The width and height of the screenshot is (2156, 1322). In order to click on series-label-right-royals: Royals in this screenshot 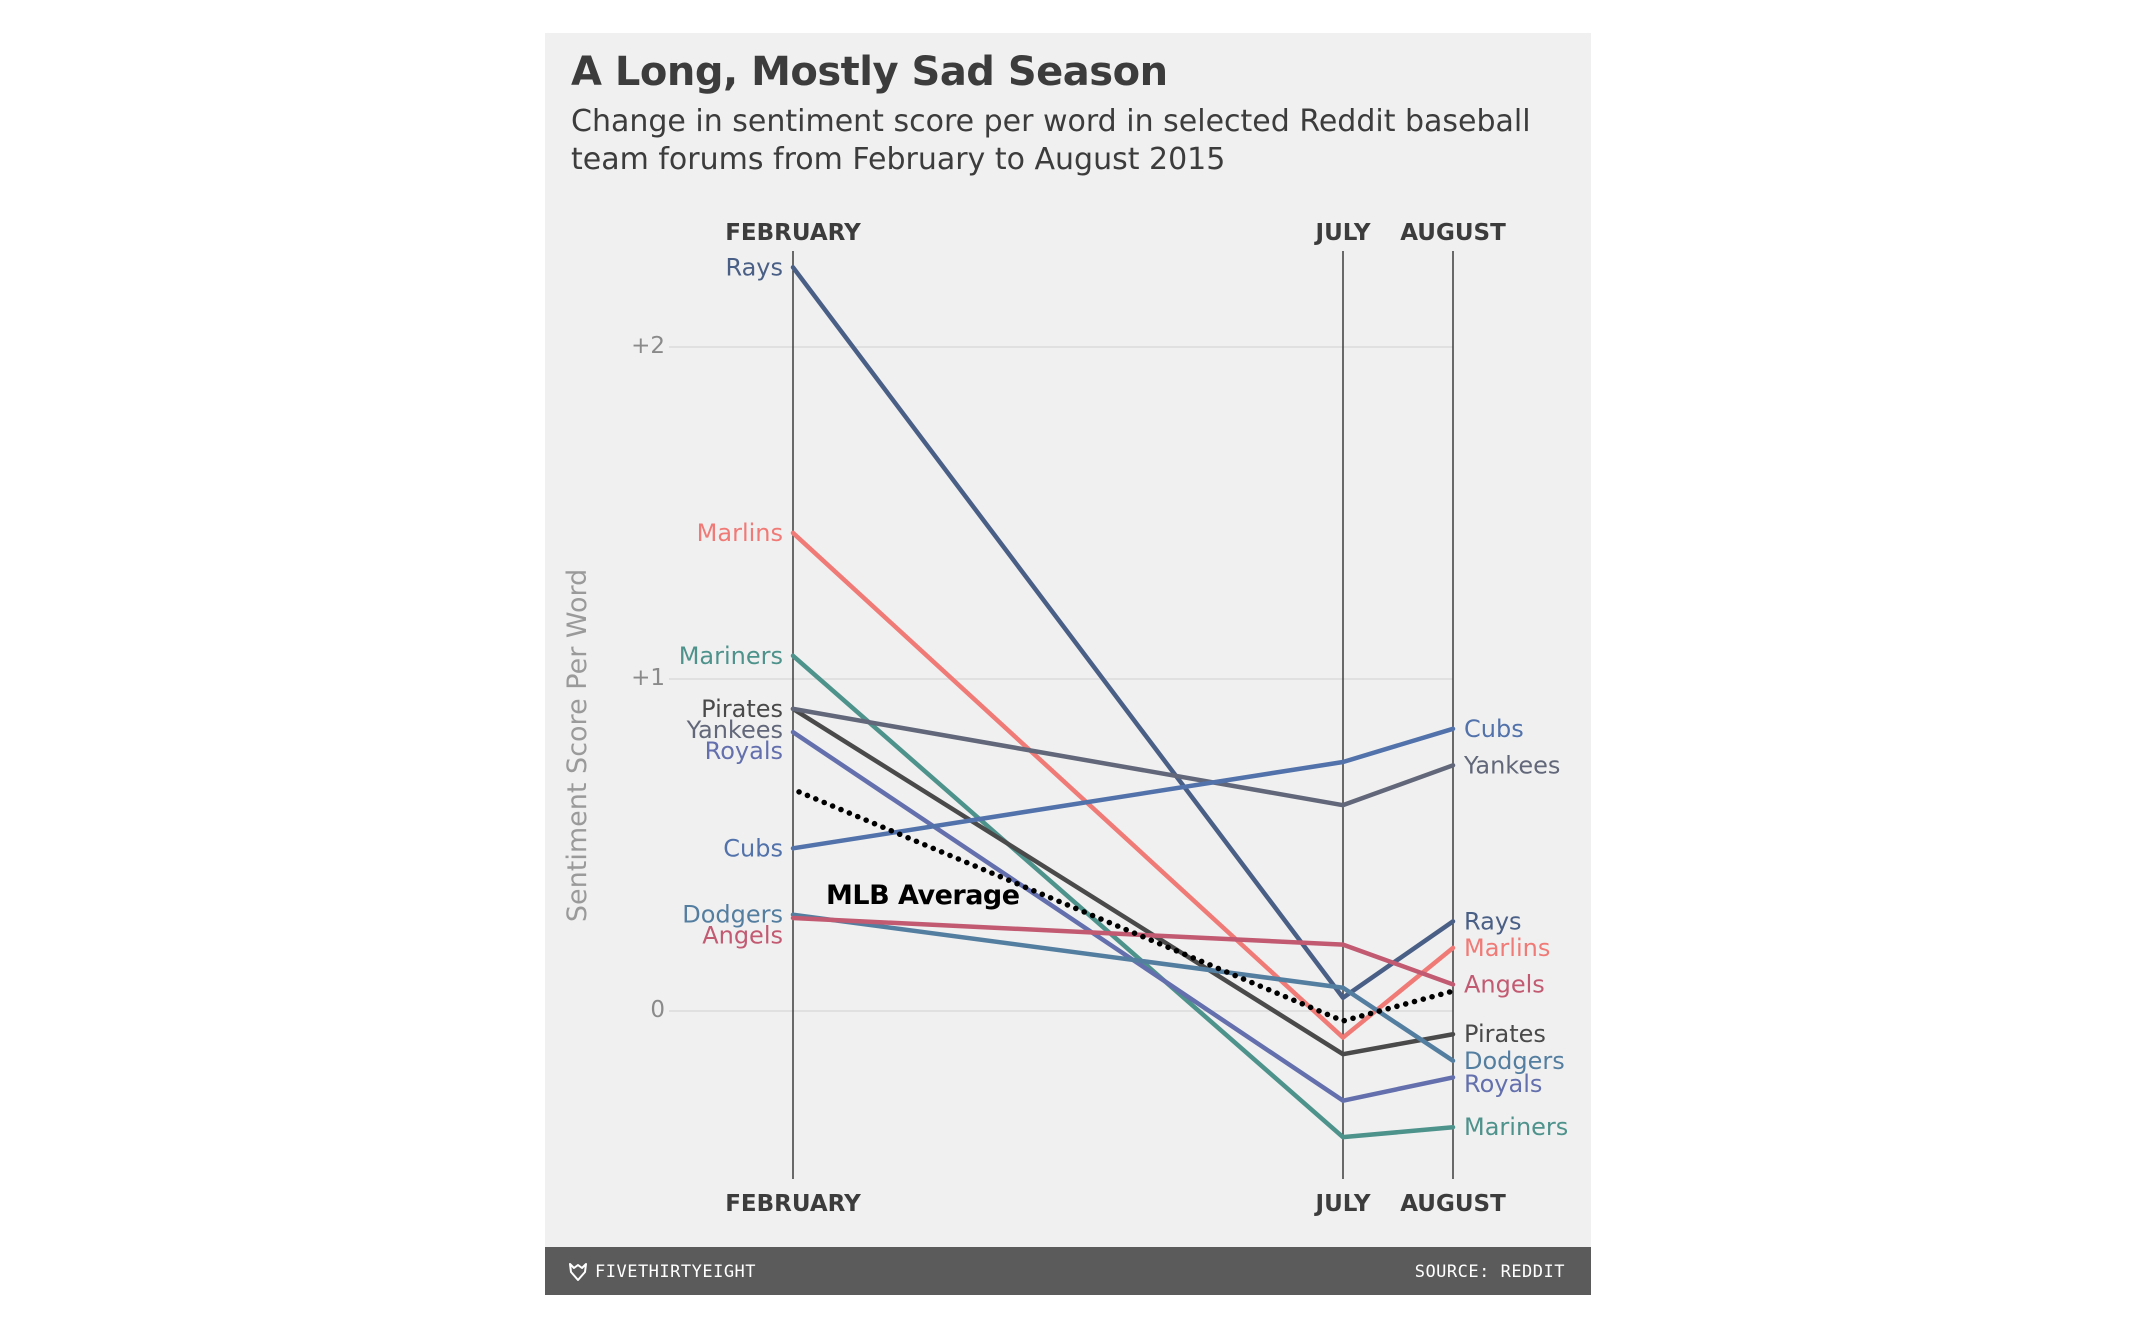, I will do `click(1503, 1084)`.